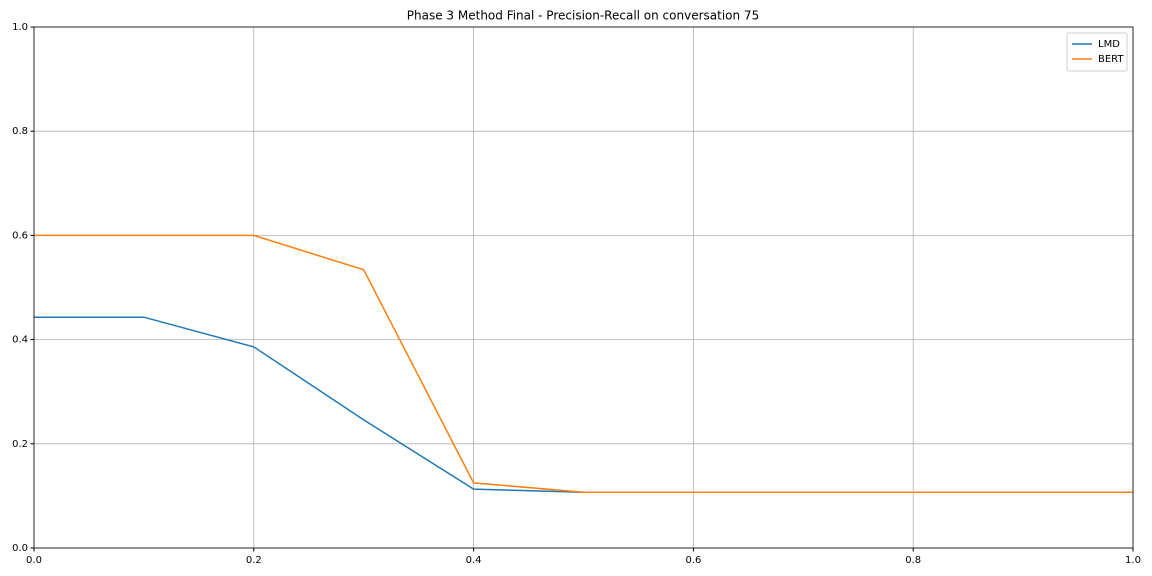  Describe the element at coordinates (20, 131) in the screenshot. I see `y-tick-label: 0.8` at that location.